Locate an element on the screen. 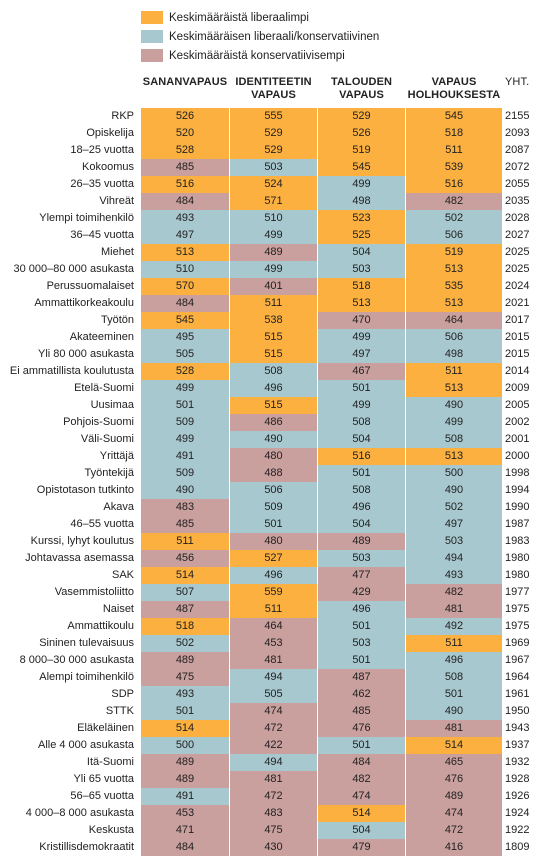 Image resolution: width=550 pixels, height=856 pixels. value-cell: 474 is located at coordinates (454, 813).